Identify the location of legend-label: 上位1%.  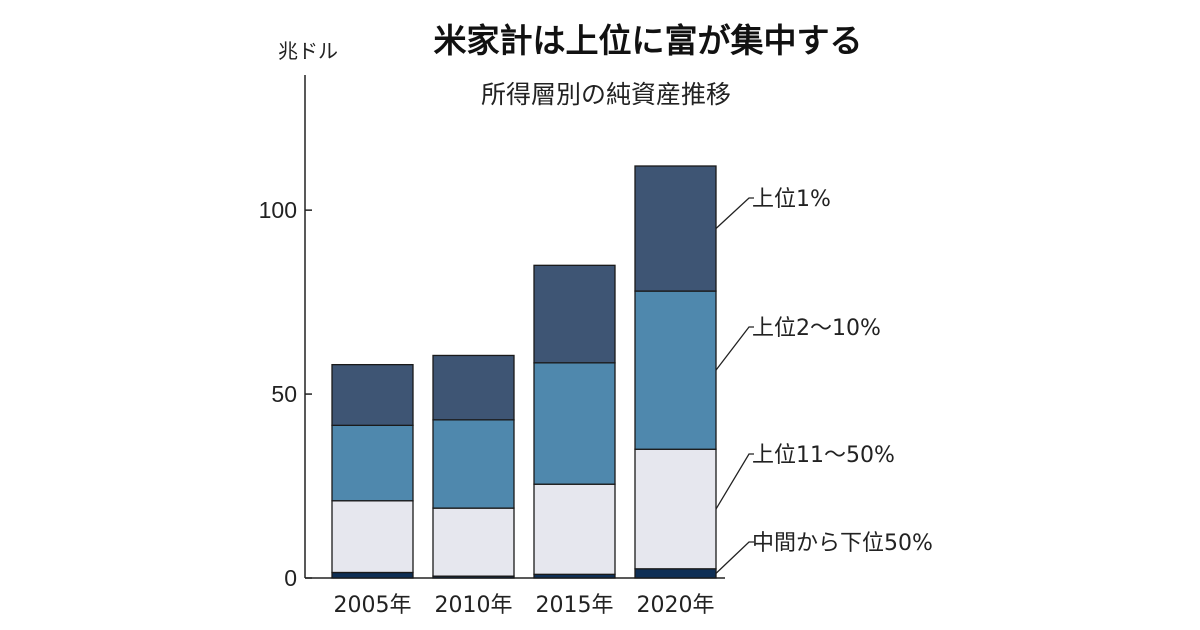
(791, 199).